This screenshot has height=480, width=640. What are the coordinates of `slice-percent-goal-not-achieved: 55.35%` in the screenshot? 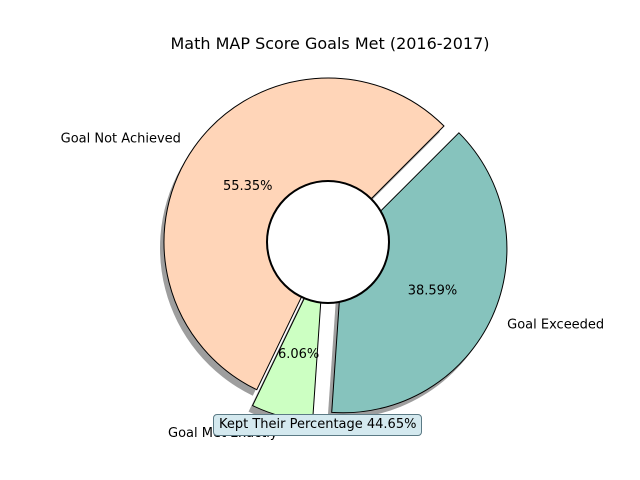 It's located at (248, 186).